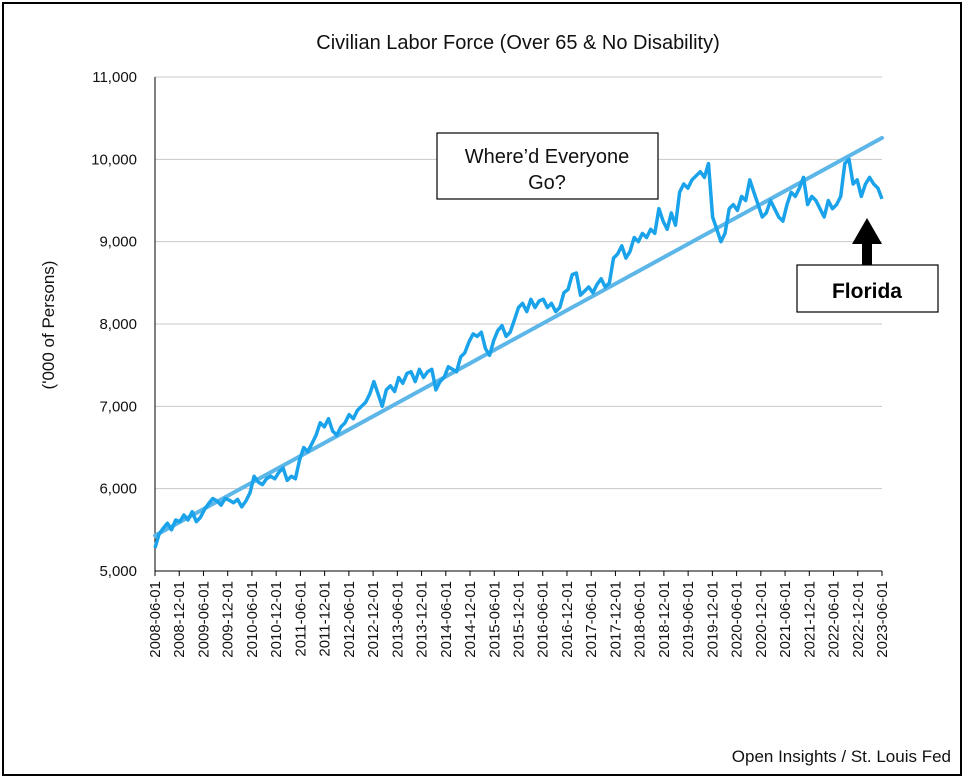  Describe the element at coordinates (809, 619) in the screenshot. I see `x-tick-label: 2021-12-01` at that location.